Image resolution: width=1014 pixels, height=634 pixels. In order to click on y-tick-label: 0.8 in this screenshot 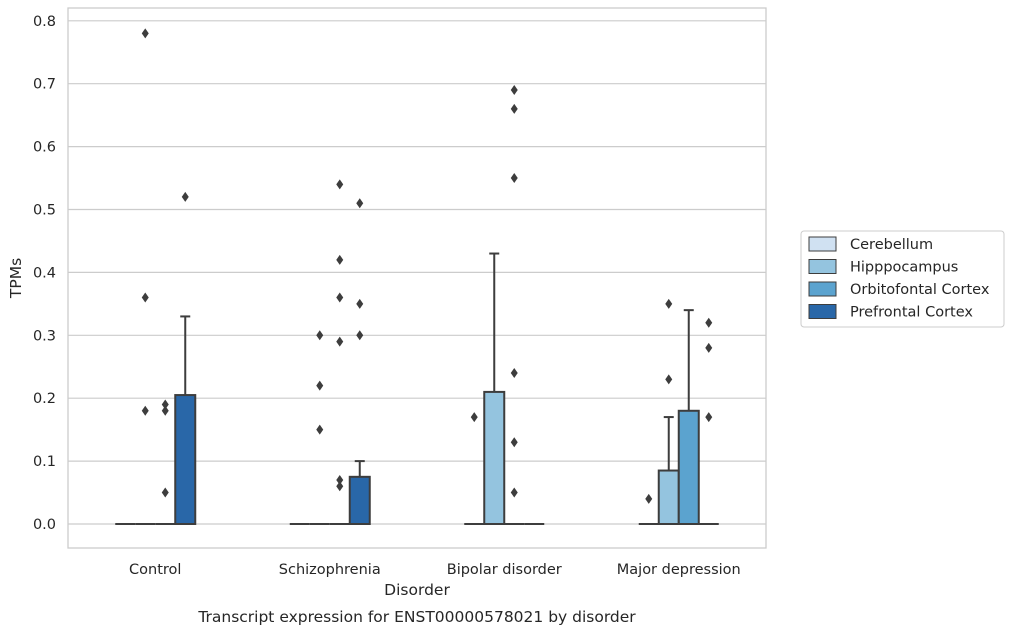, I will do `click(44, 22)`.